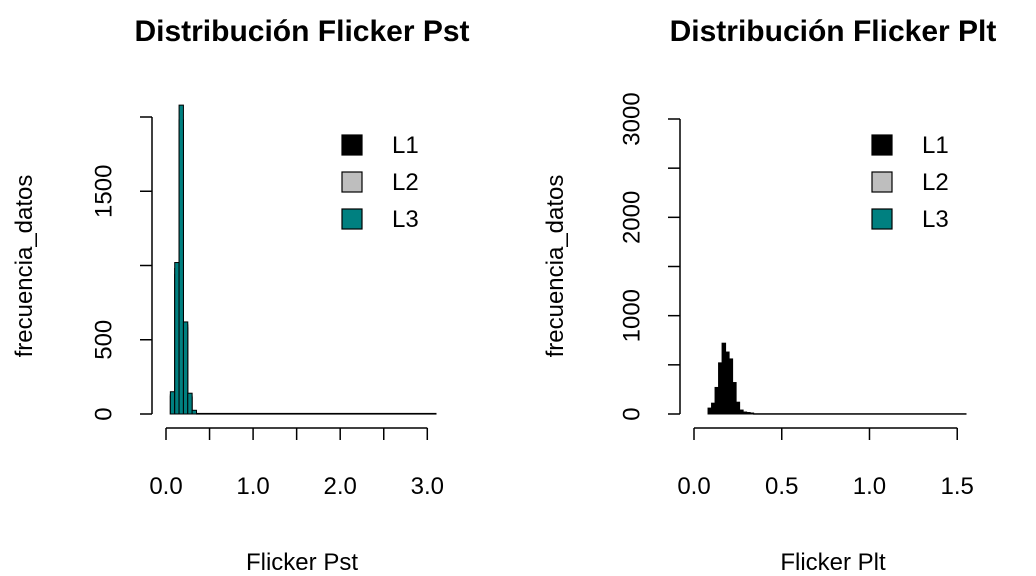 The image size is (1036, 576). Describe the element at coordinates (882, 182) in the screenshot. I see `chart-plt-legend-swatch-l2` at that location.